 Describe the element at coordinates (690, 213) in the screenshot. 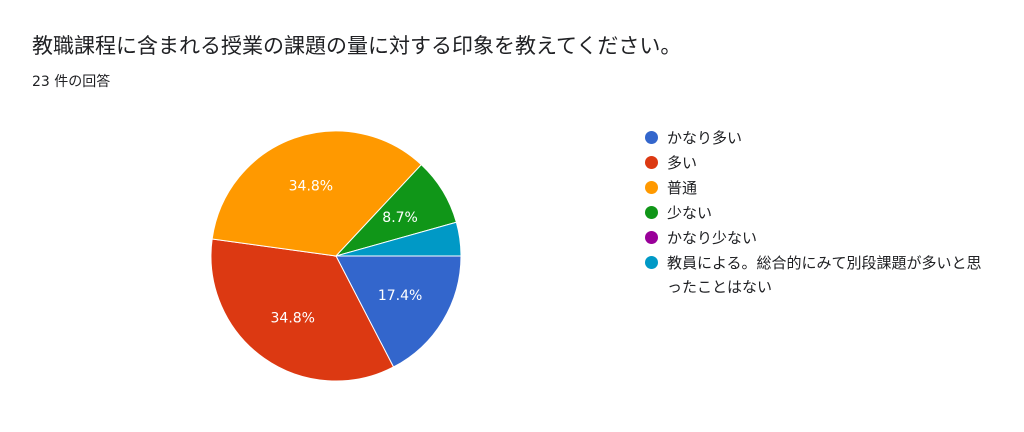

I see `legend-label: 少ない` at that location.